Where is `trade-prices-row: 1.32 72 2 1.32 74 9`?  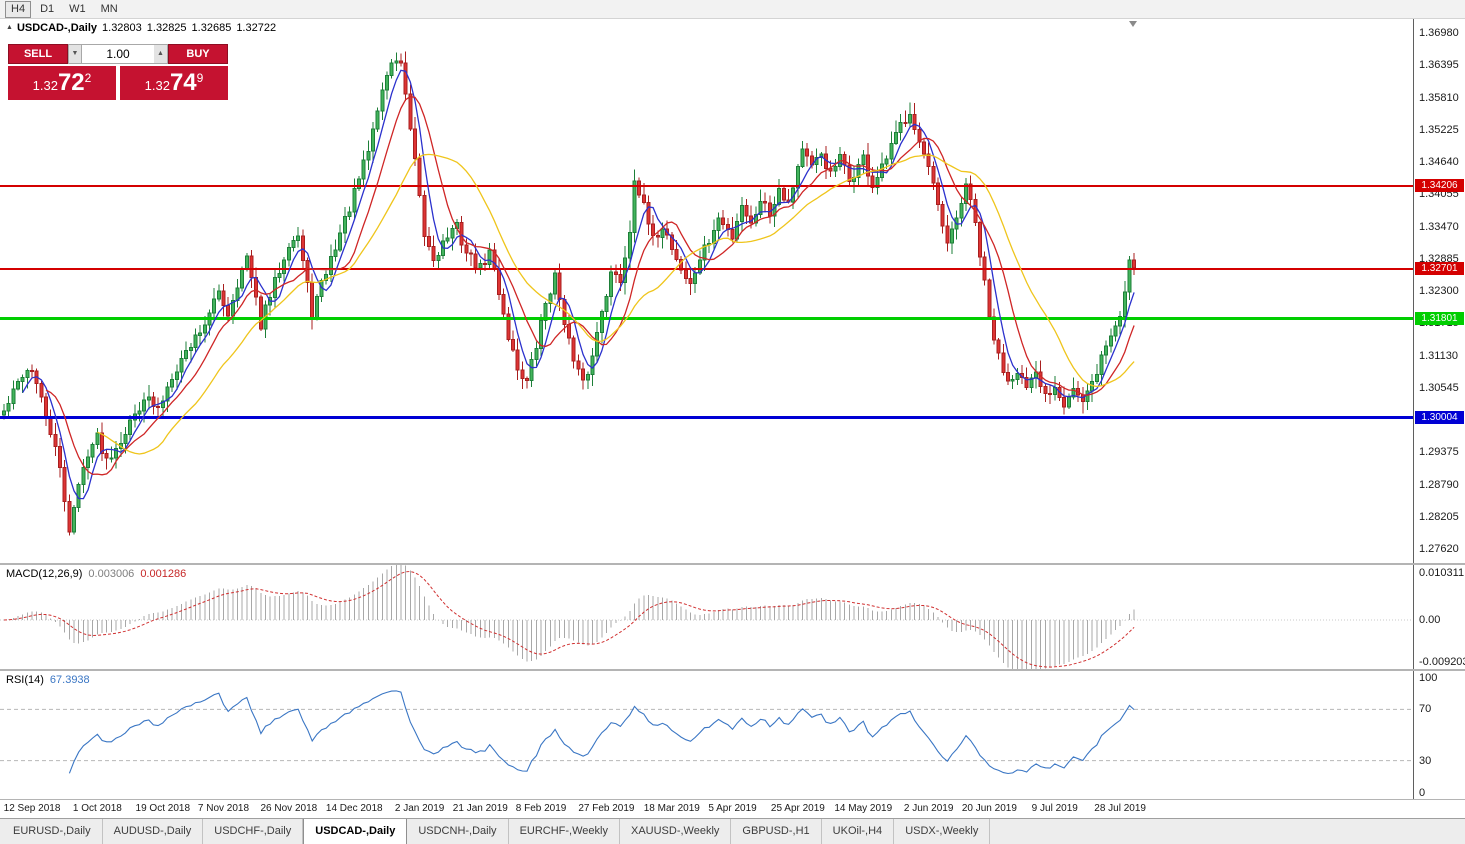
trade-prices-row: 1.32 72 2 1.32 74 9 is located at coordinates (118, 83).